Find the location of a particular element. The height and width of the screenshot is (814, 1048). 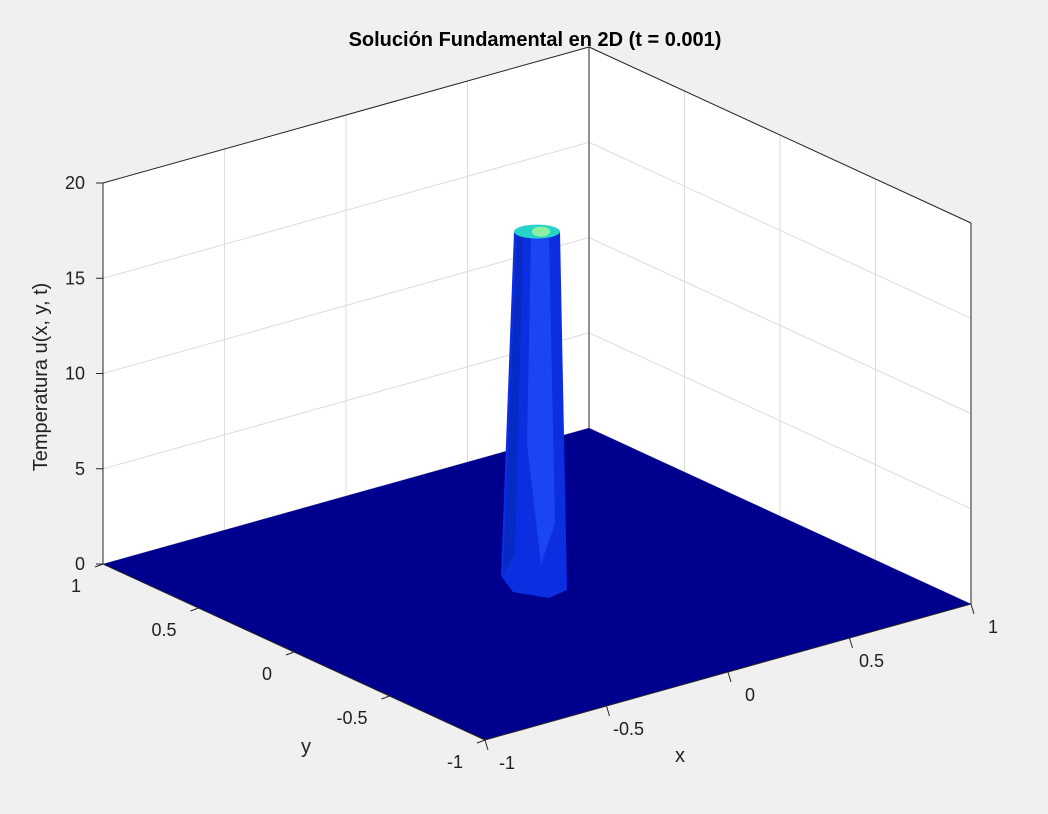

x-tick-label: 0.5 is located at coordinates (871, 661).